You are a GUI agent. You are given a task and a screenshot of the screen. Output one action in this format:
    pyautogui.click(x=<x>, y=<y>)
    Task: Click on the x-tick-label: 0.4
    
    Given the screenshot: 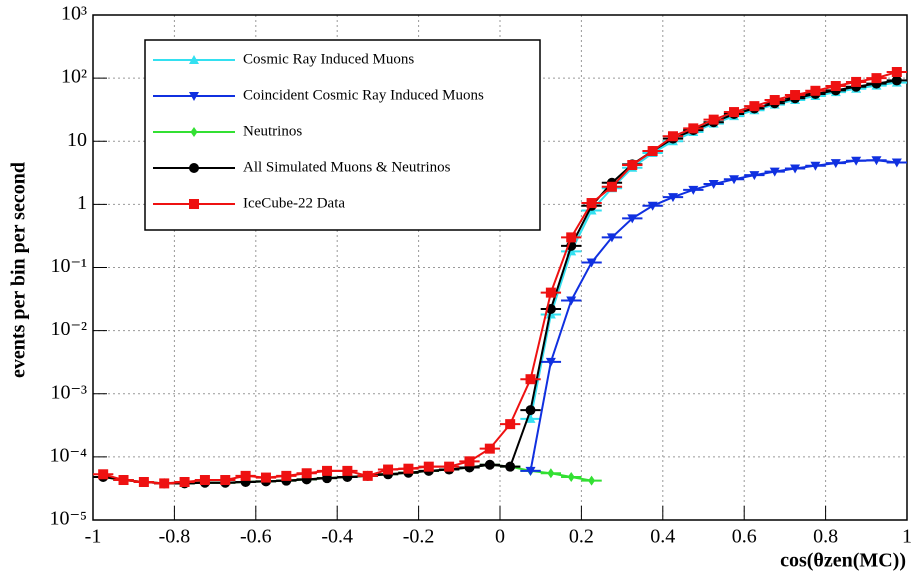 What is the action you would take?
    pyautogui.click(x=662, y=537)
    